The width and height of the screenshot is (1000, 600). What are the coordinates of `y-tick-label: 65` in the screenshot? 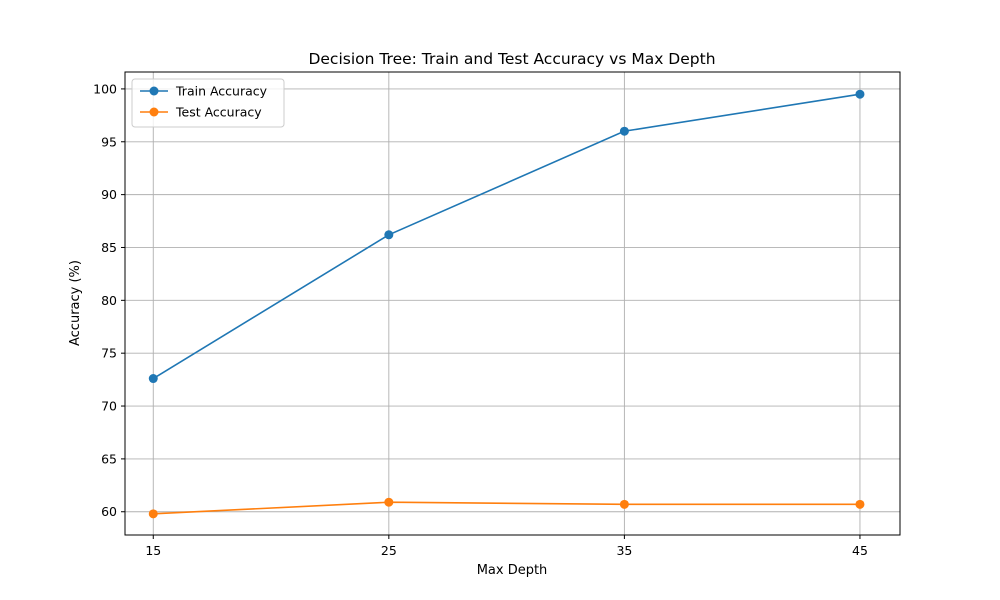 It's located at (109, 458).